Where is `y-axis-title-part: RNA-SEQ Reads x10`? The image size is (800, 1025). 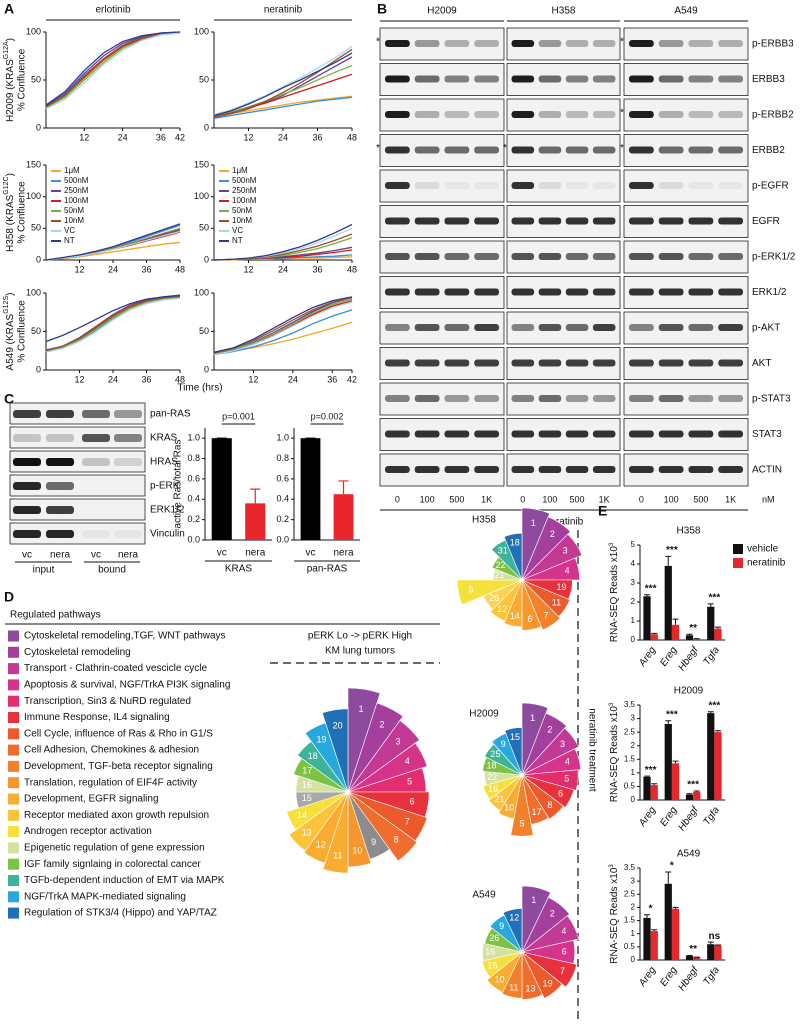 y-axis-title-part: RNA-SEQ Reads x10 is located at coordinates (614, 754).